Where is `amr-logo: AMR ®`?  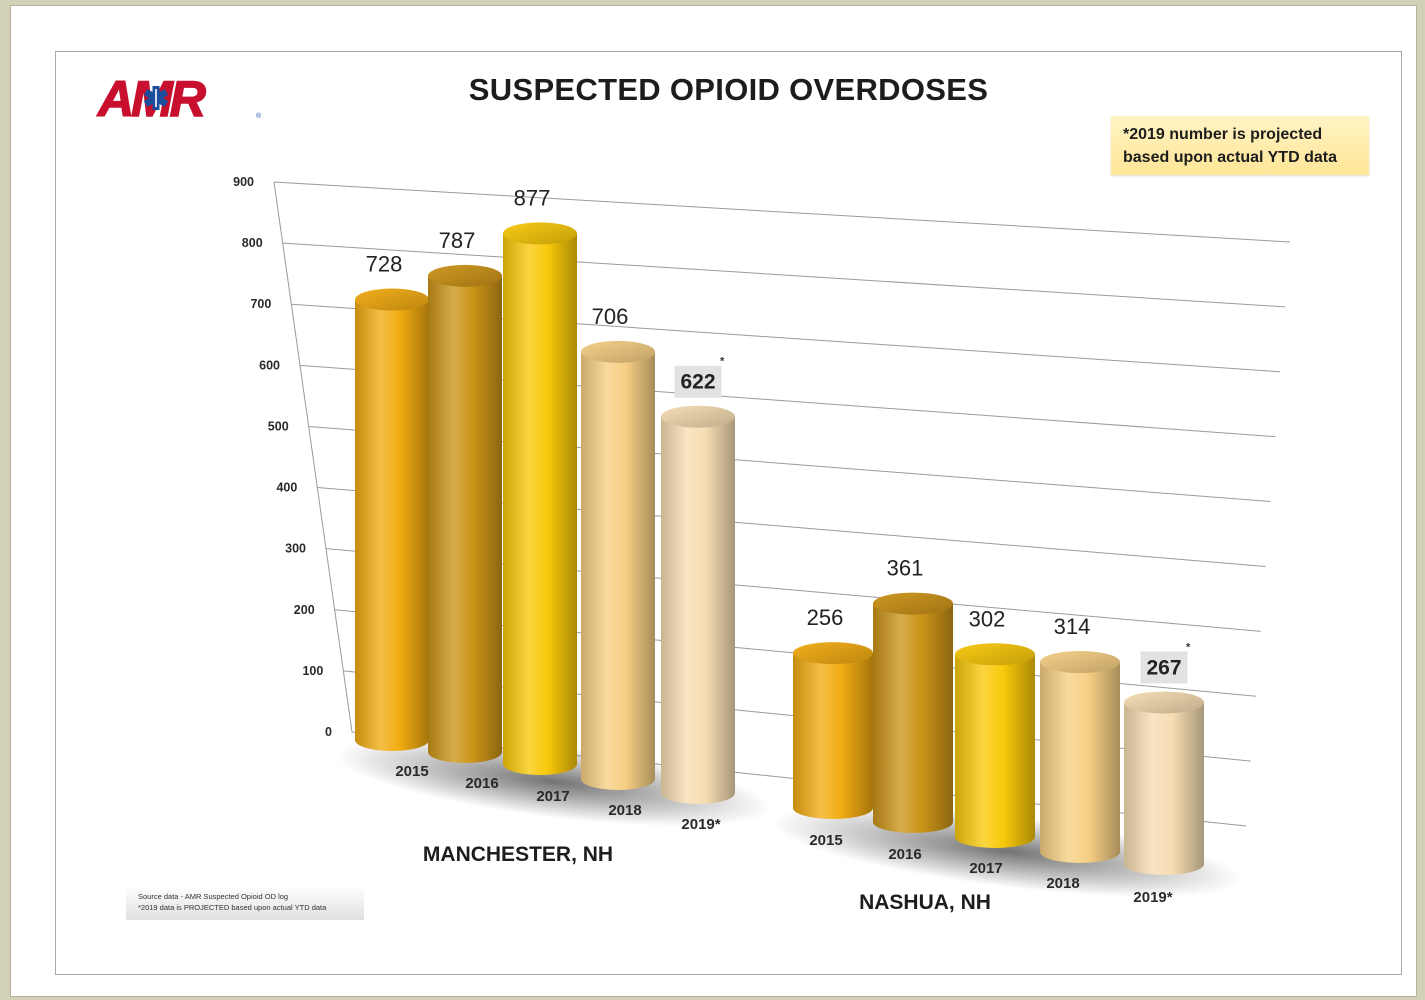 amr-logo: AMR ® is located at coordinates (179, 99).